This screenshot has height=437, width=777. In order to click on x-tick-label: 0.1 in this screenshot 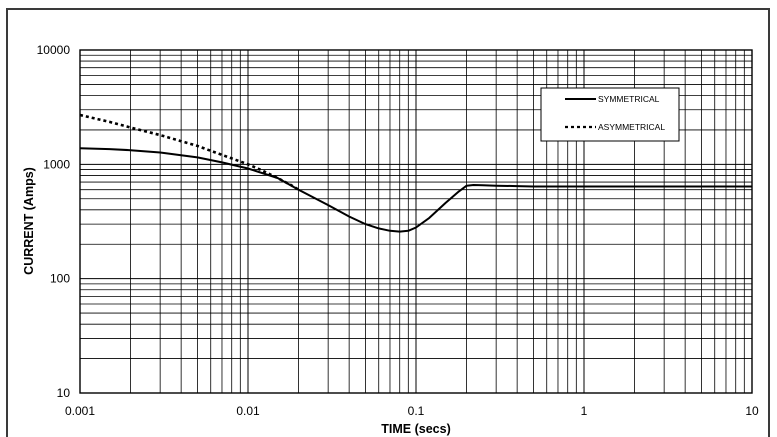, I will do `click(416, 411)`.